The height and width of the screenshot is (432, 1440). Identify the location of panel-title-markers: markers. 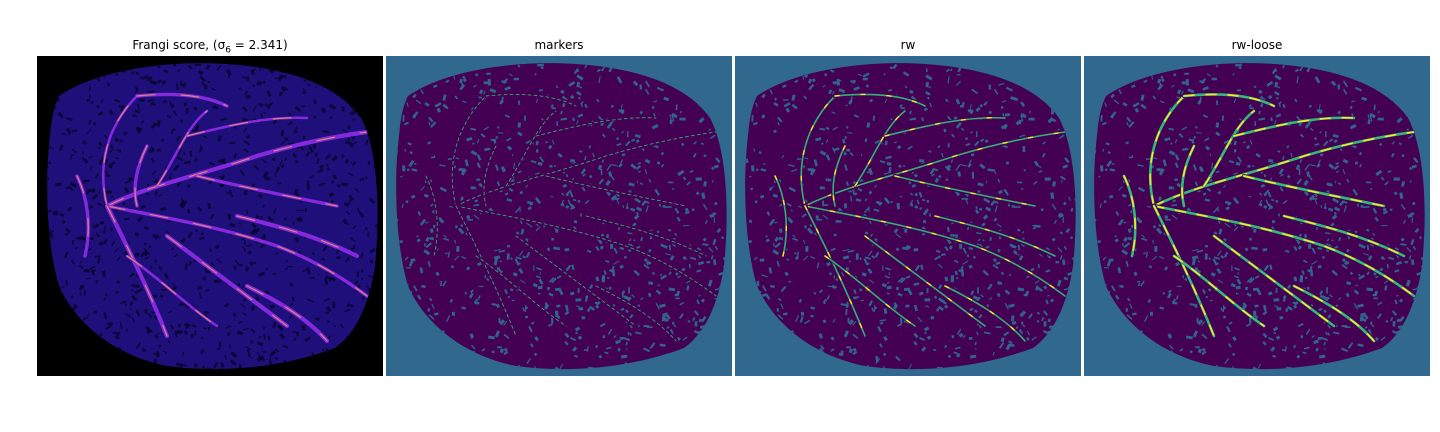
(559, 46).